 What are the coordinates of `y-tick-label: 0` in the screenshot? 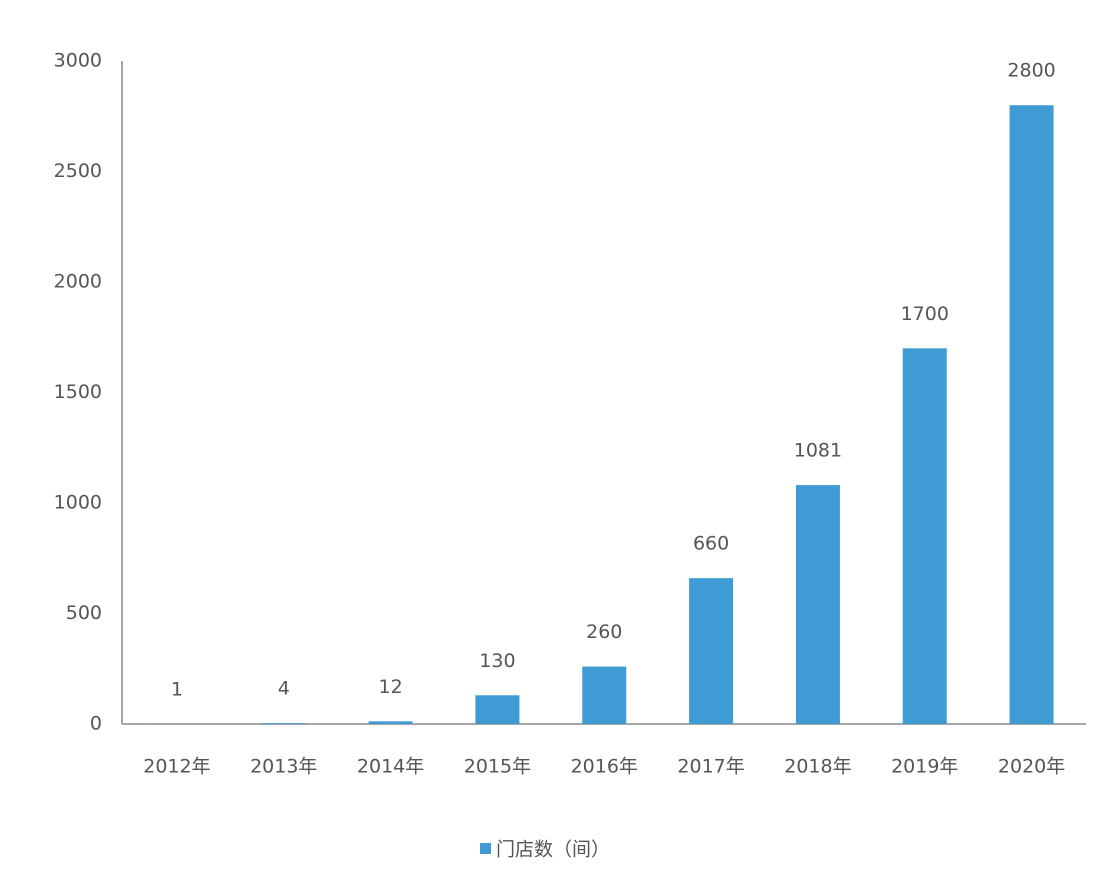 It's located at (96, 724).